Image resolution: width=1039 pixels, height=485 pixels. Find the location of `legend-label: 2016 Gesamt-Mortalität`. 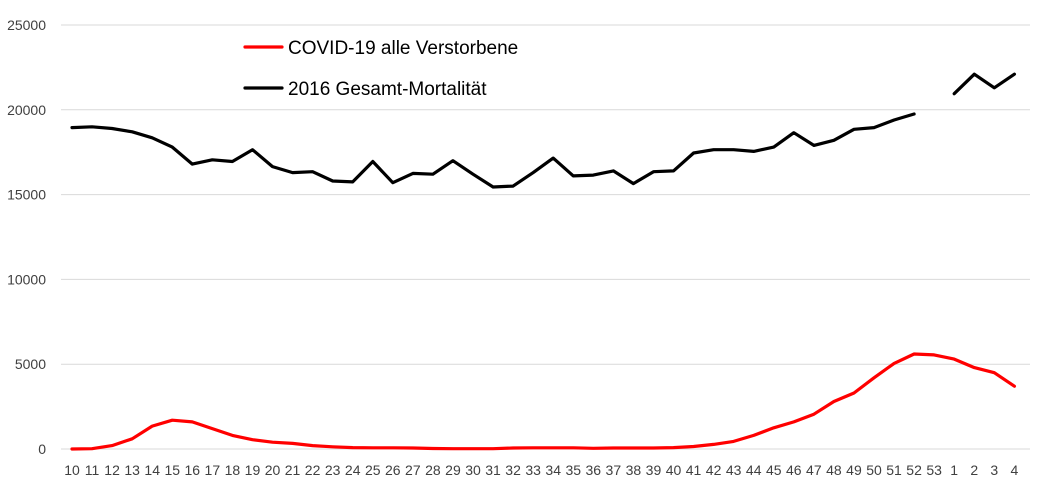

legend-label: 2016 Gesamt-Mortalität is located at coordinates (387, 89).